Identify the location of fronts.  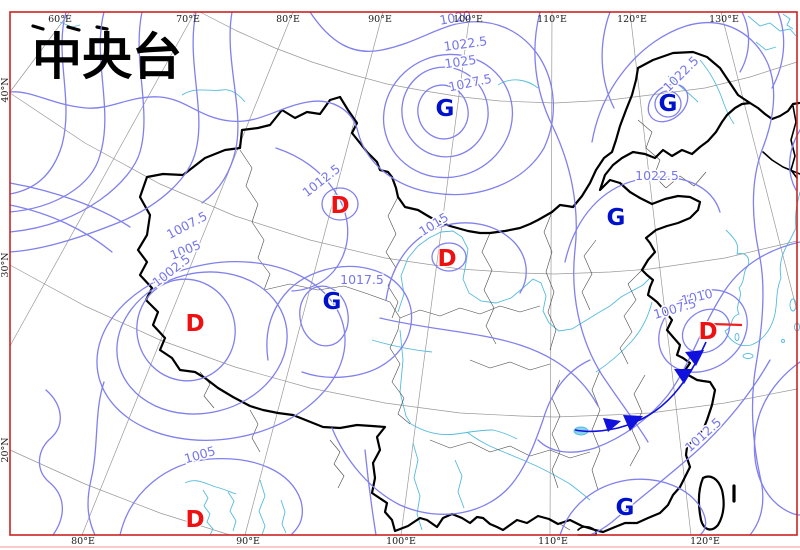
(658, 377).